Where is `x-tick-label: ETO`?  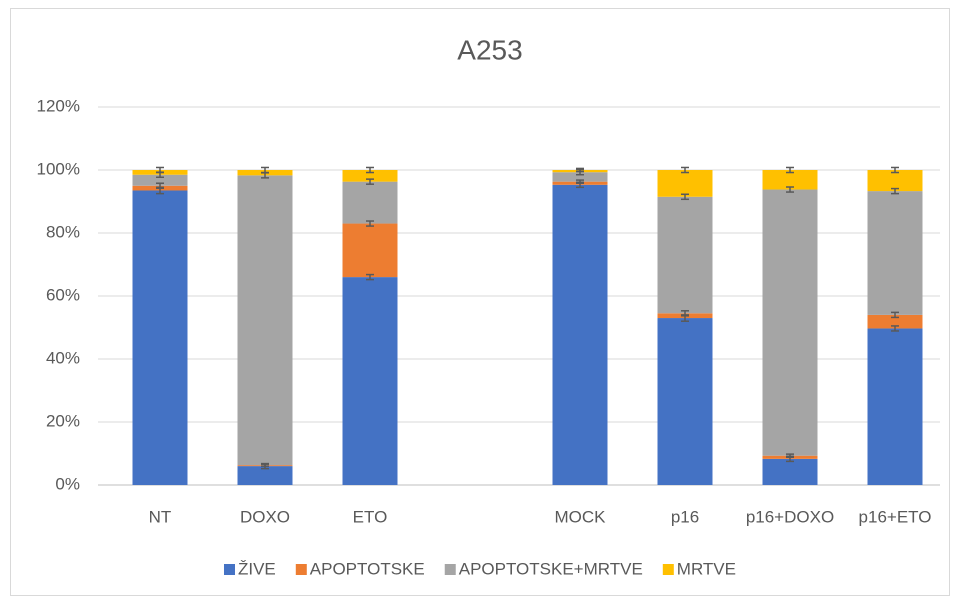
x-tick-label: ETO is located at coordinates (370, 516).